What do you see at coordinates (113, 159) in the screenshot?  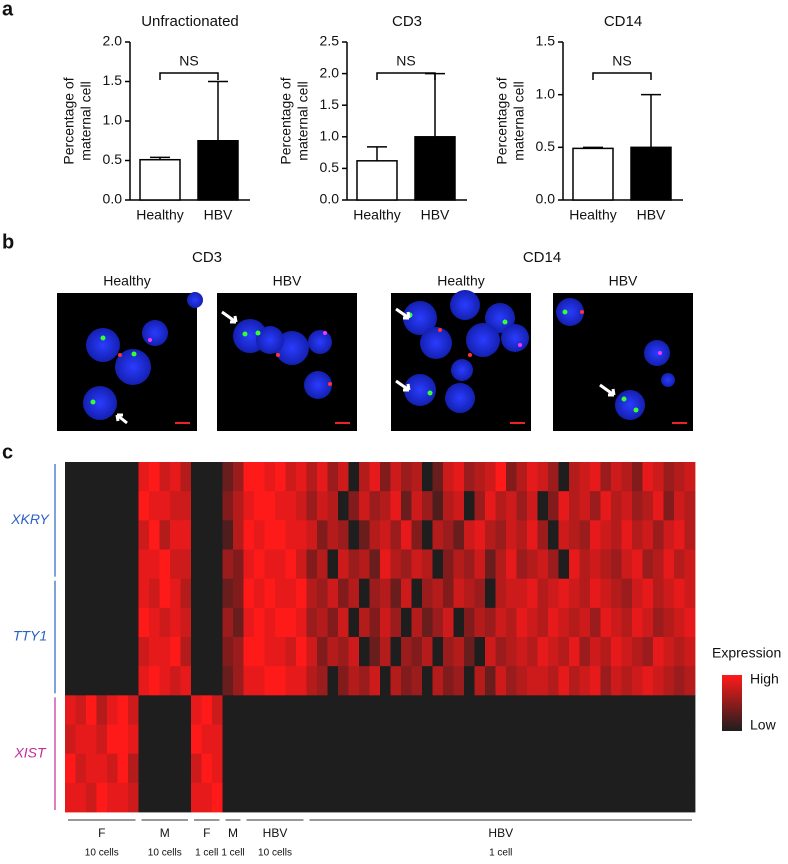 I see `y-tick-label: 0.5` at bounding box center [113, 159].